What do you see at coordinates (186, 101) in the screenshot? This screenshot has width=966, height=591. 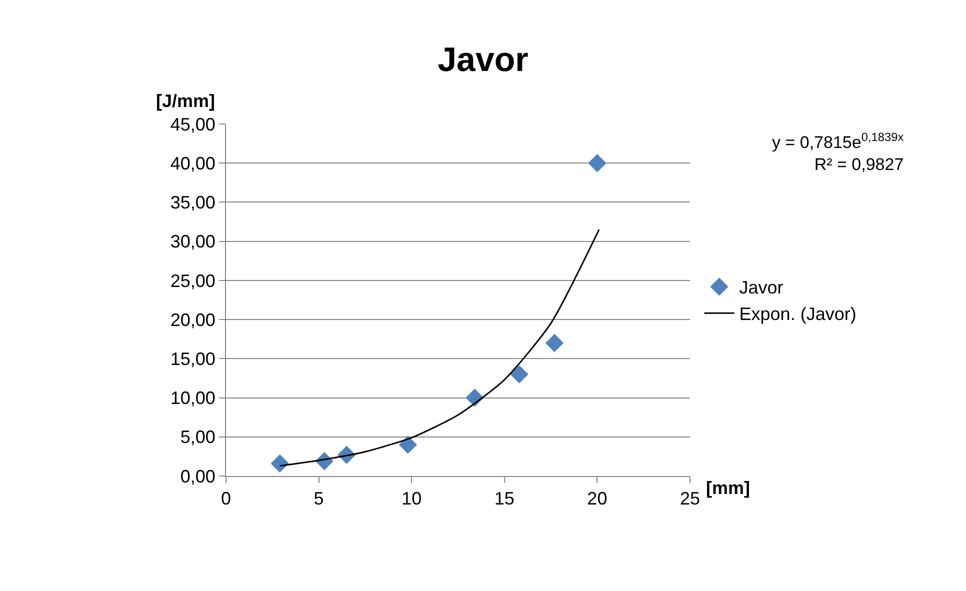 I see `y-axis-title: [J/mm]` at bounding box center [186, 101].